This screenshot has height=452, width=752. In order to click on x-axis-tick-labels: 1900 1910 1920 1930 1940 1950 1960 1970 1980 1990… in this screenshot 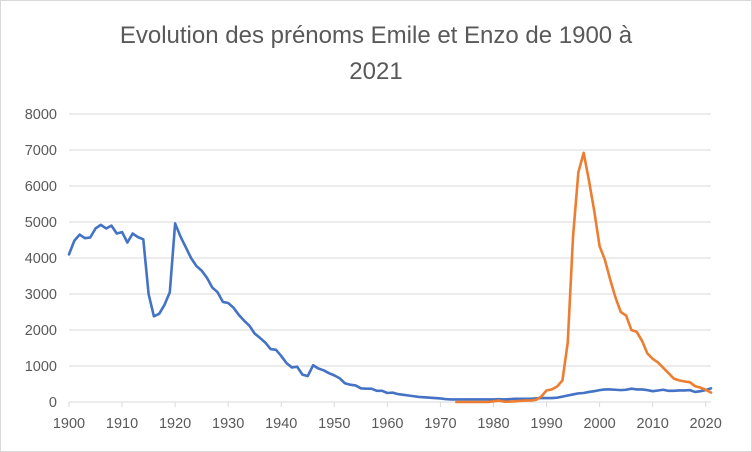, I will do `click(387, 424)`.